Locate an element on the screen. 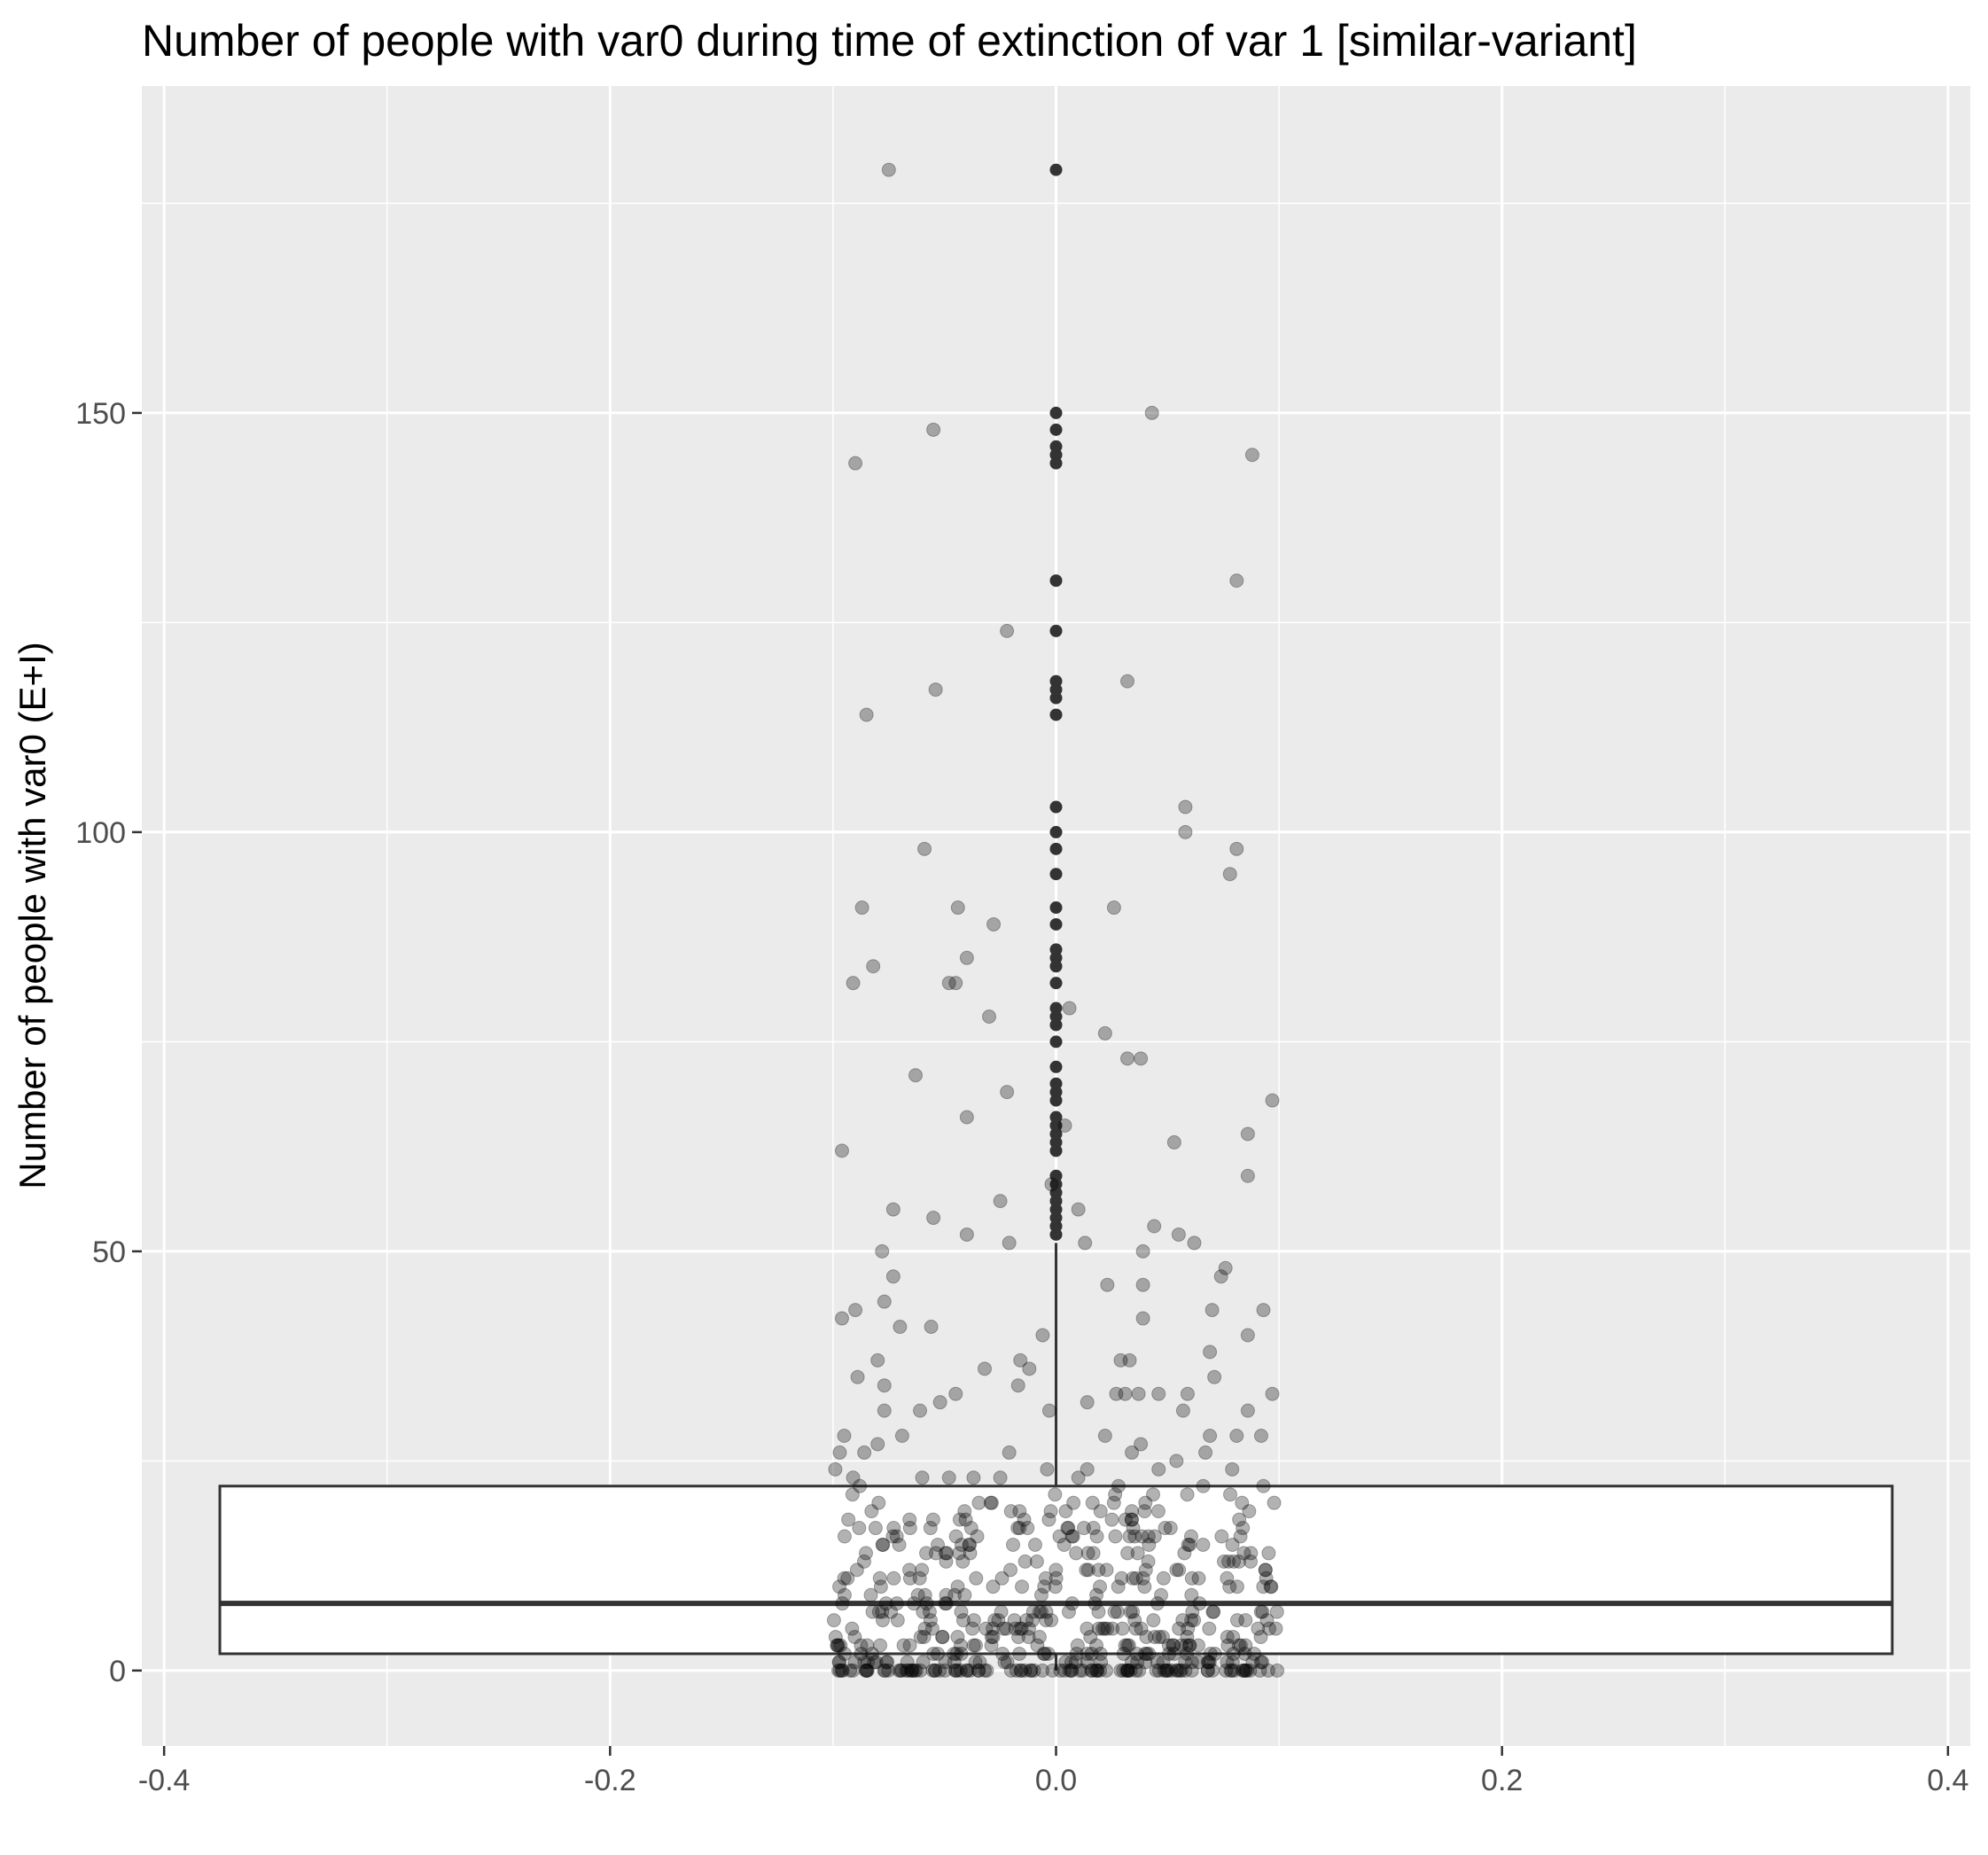 Image resolution: width=1988 pixels, height=1855 pixels. x-tick-label: -0.2 is located at coordinates (610, 1780).